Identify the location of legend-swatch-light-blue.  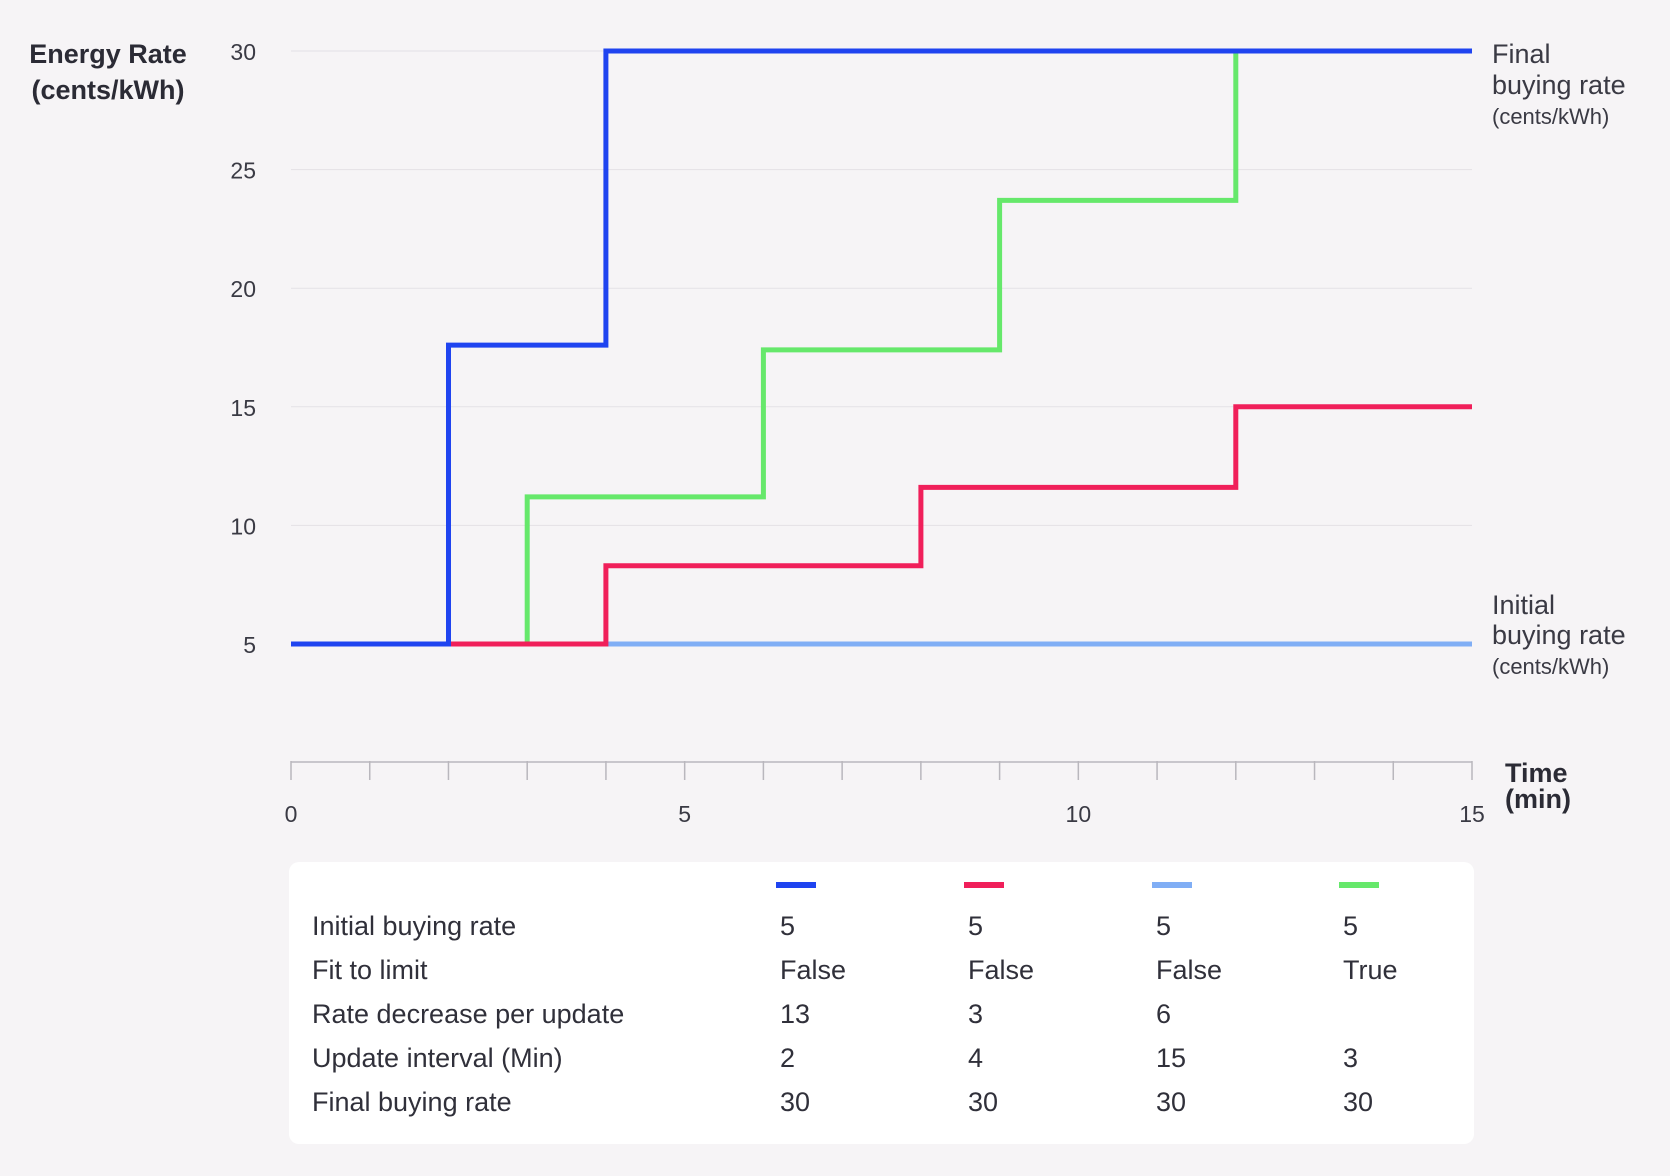
(1172, 885).